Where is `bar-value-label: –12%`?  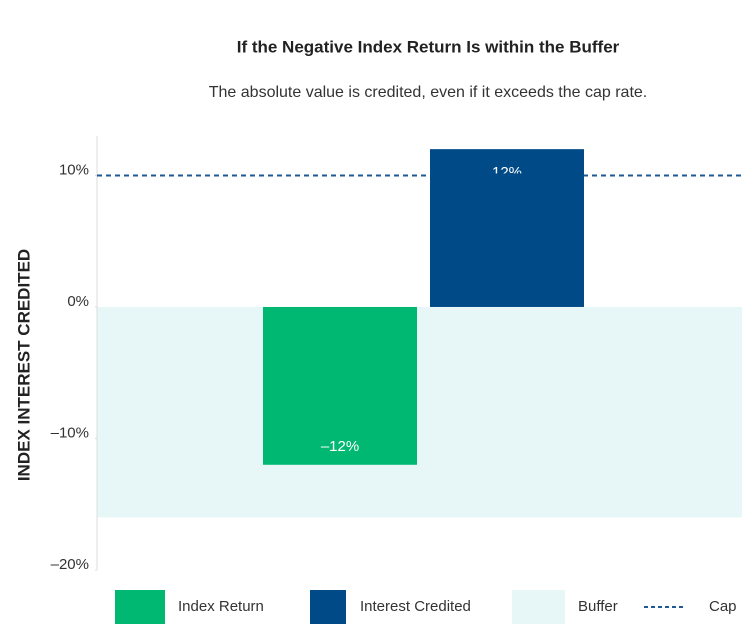
bar-value-label: –12% is located at coordinates (340, 446).